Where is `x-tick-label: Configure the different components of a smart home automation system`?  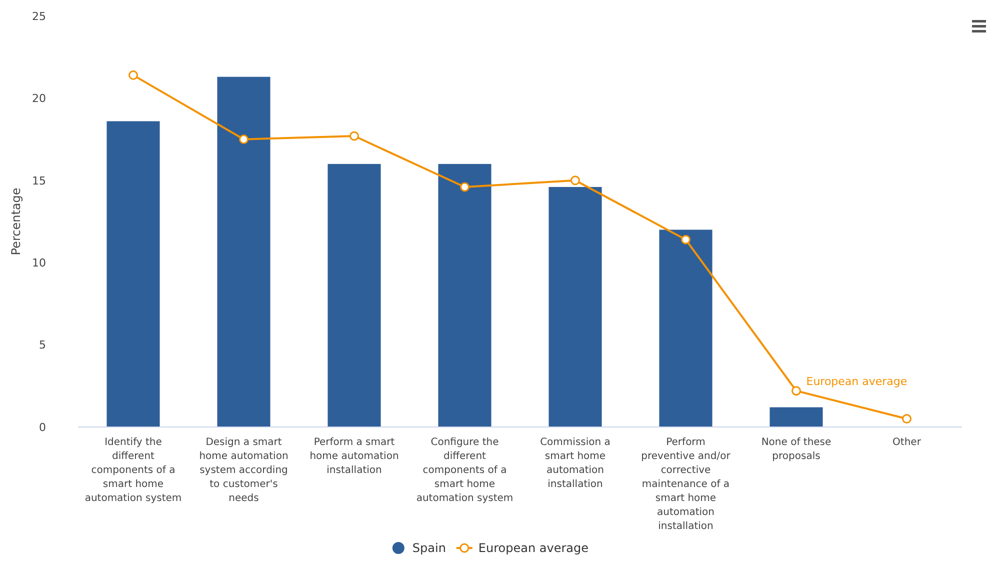 x-tick-label: Configure the different components of a smart home automation system is located at coordinates (465, 470).